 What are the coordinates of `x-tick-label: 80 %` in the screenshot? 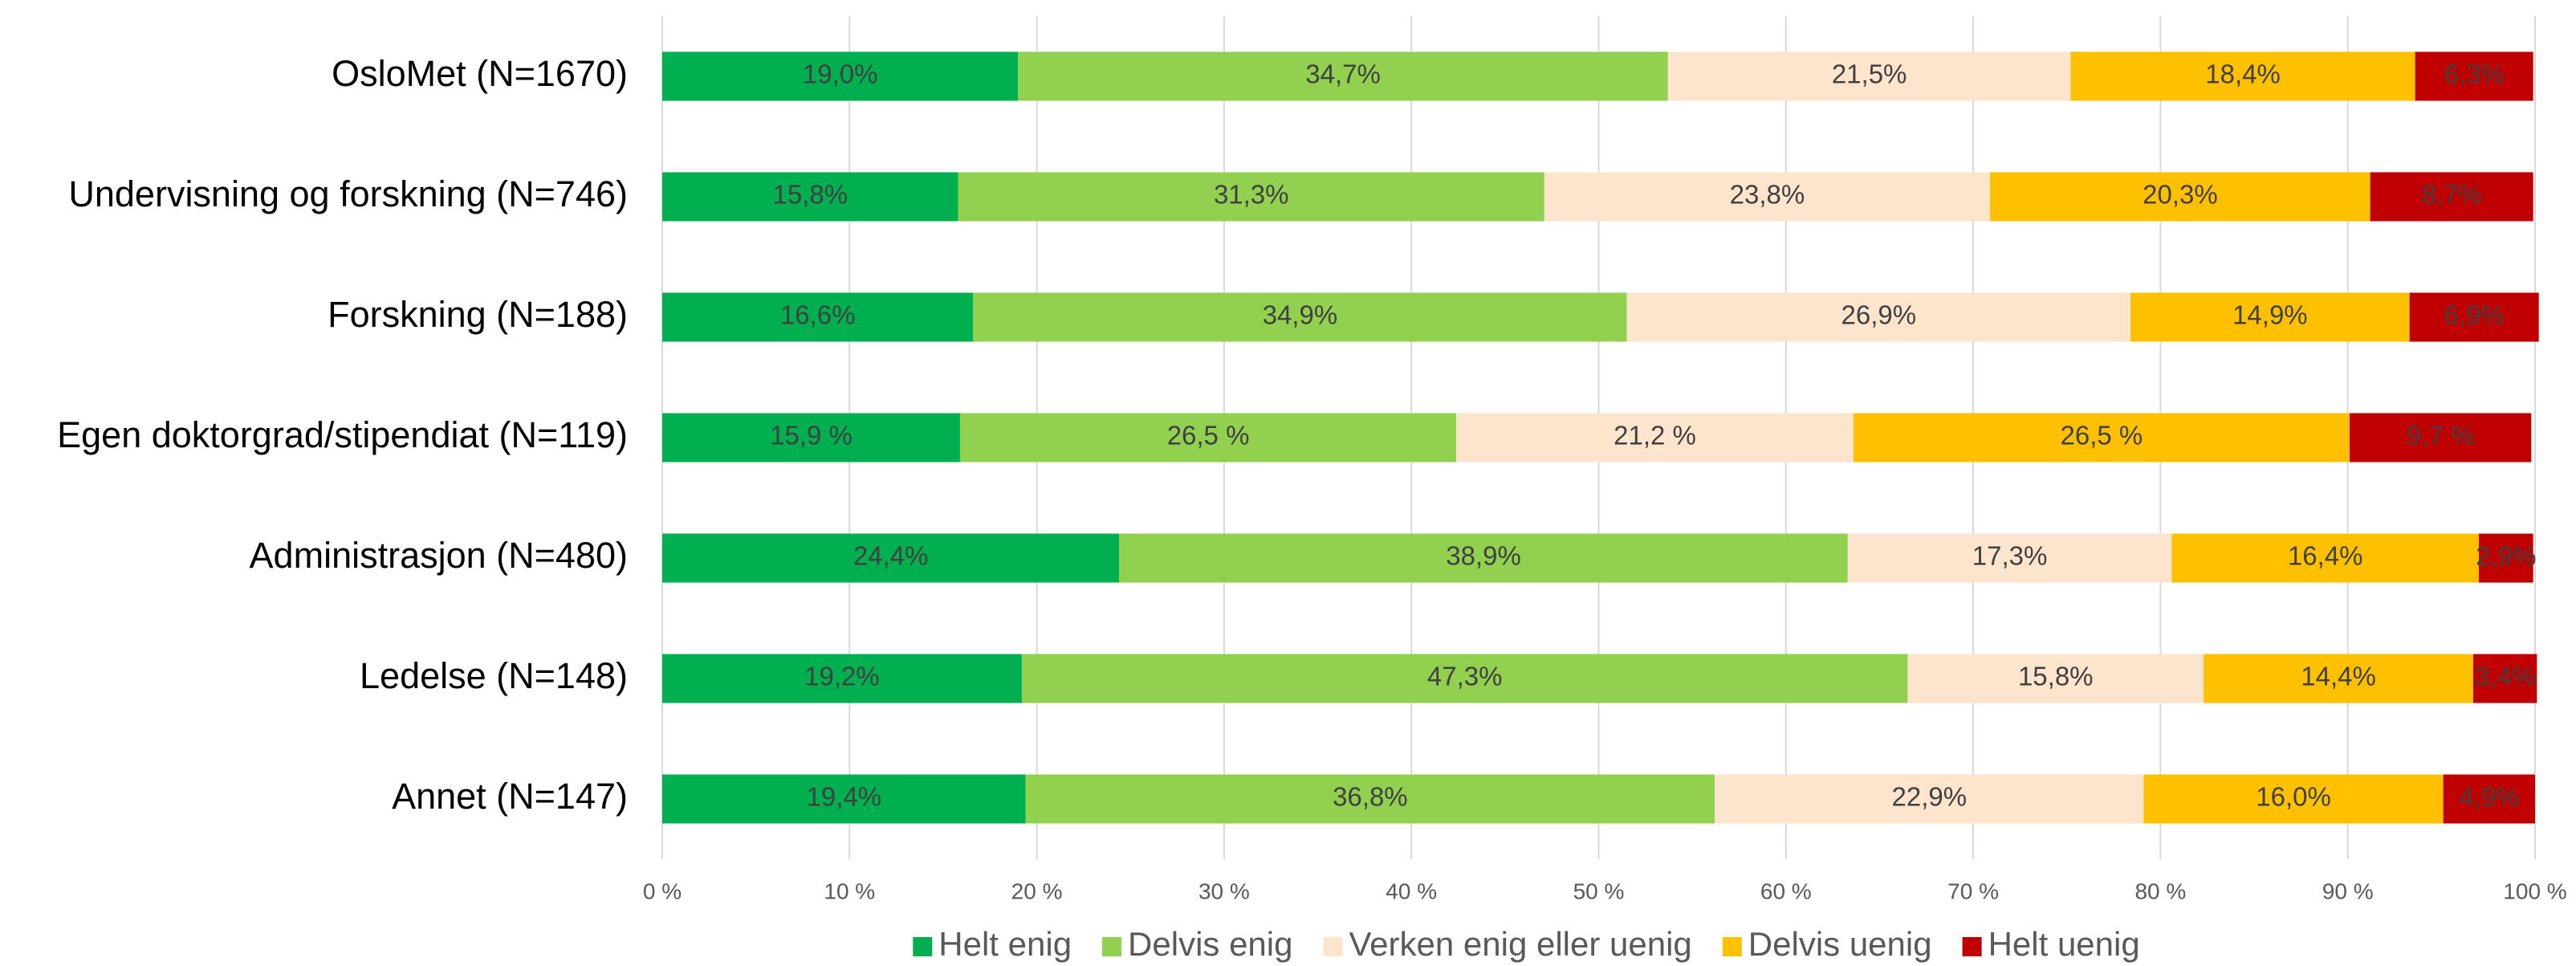 It's located at (2160, 890).